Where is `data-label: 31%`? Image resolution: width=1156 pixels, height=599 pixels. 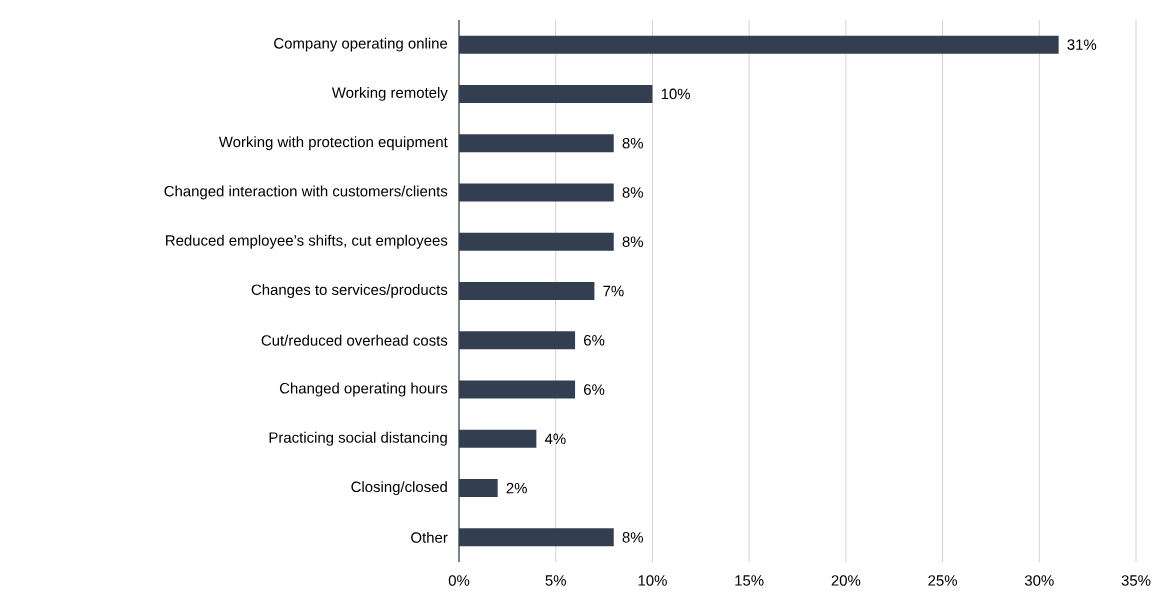
data-label: 31% is located at coordinates (1082, 44).